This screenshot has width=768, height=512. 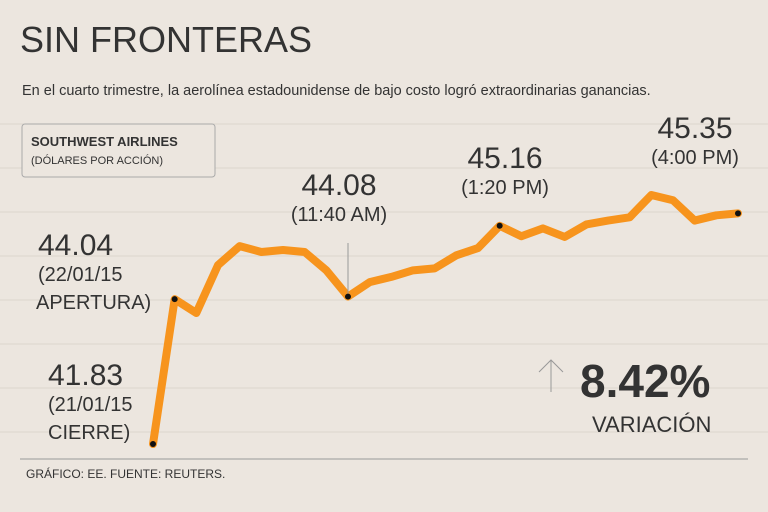 What do you see at coordinates (339, 215) in the screenshot?
I see `annotation-label: (11:40 AM)` at bounding box center [339, 215].